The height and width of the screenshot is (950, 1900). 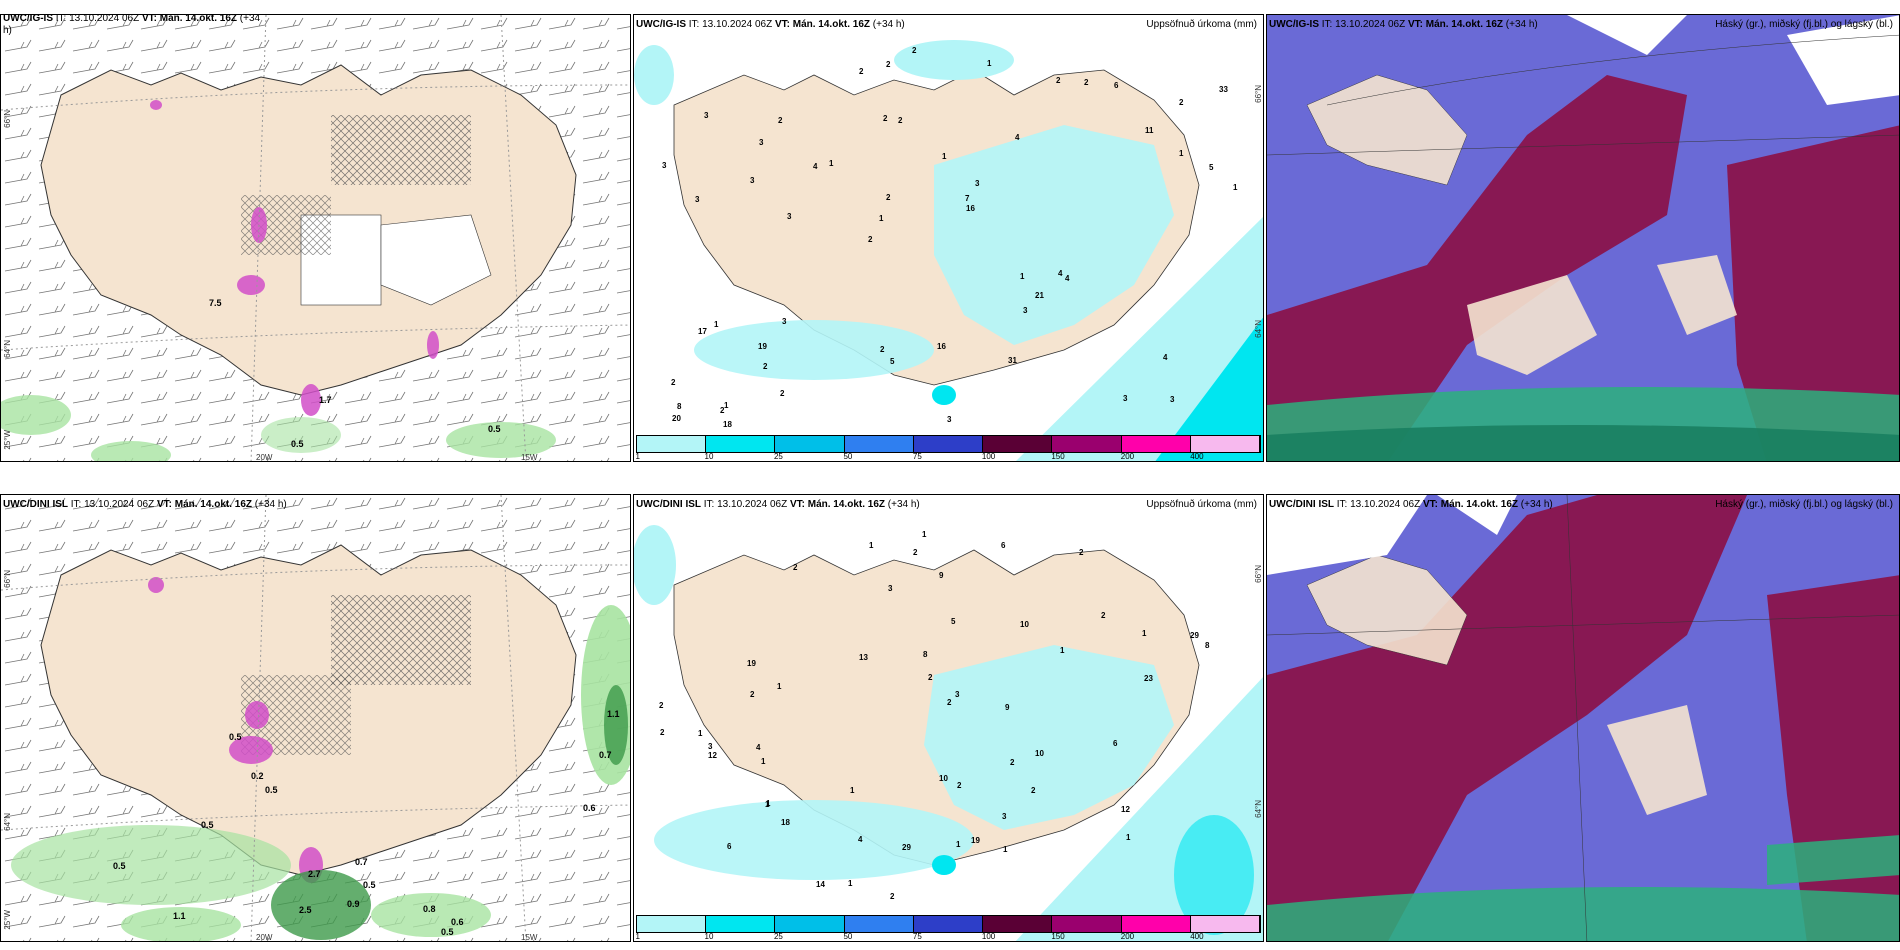 What do you see at coordinates (264, 457) in the screenshot?
I see `lon-label-20: 20W` at bounding box center [264, 457].